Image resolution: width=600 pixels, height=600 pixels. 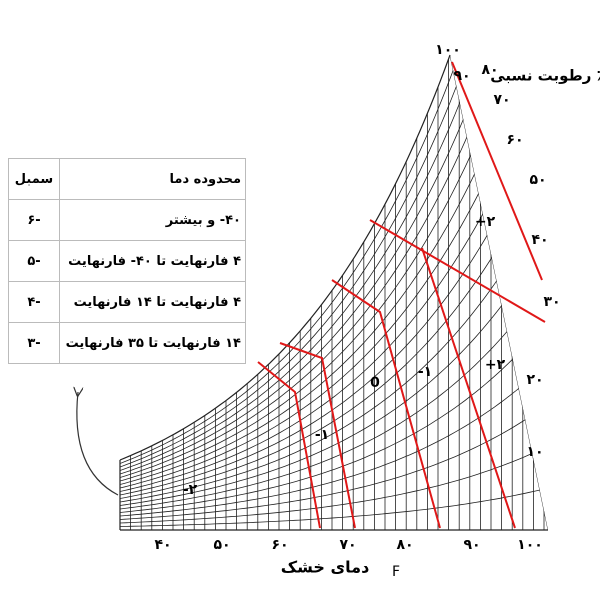 I want to click on x-label: ۵۰, so click(x=221, y=545).